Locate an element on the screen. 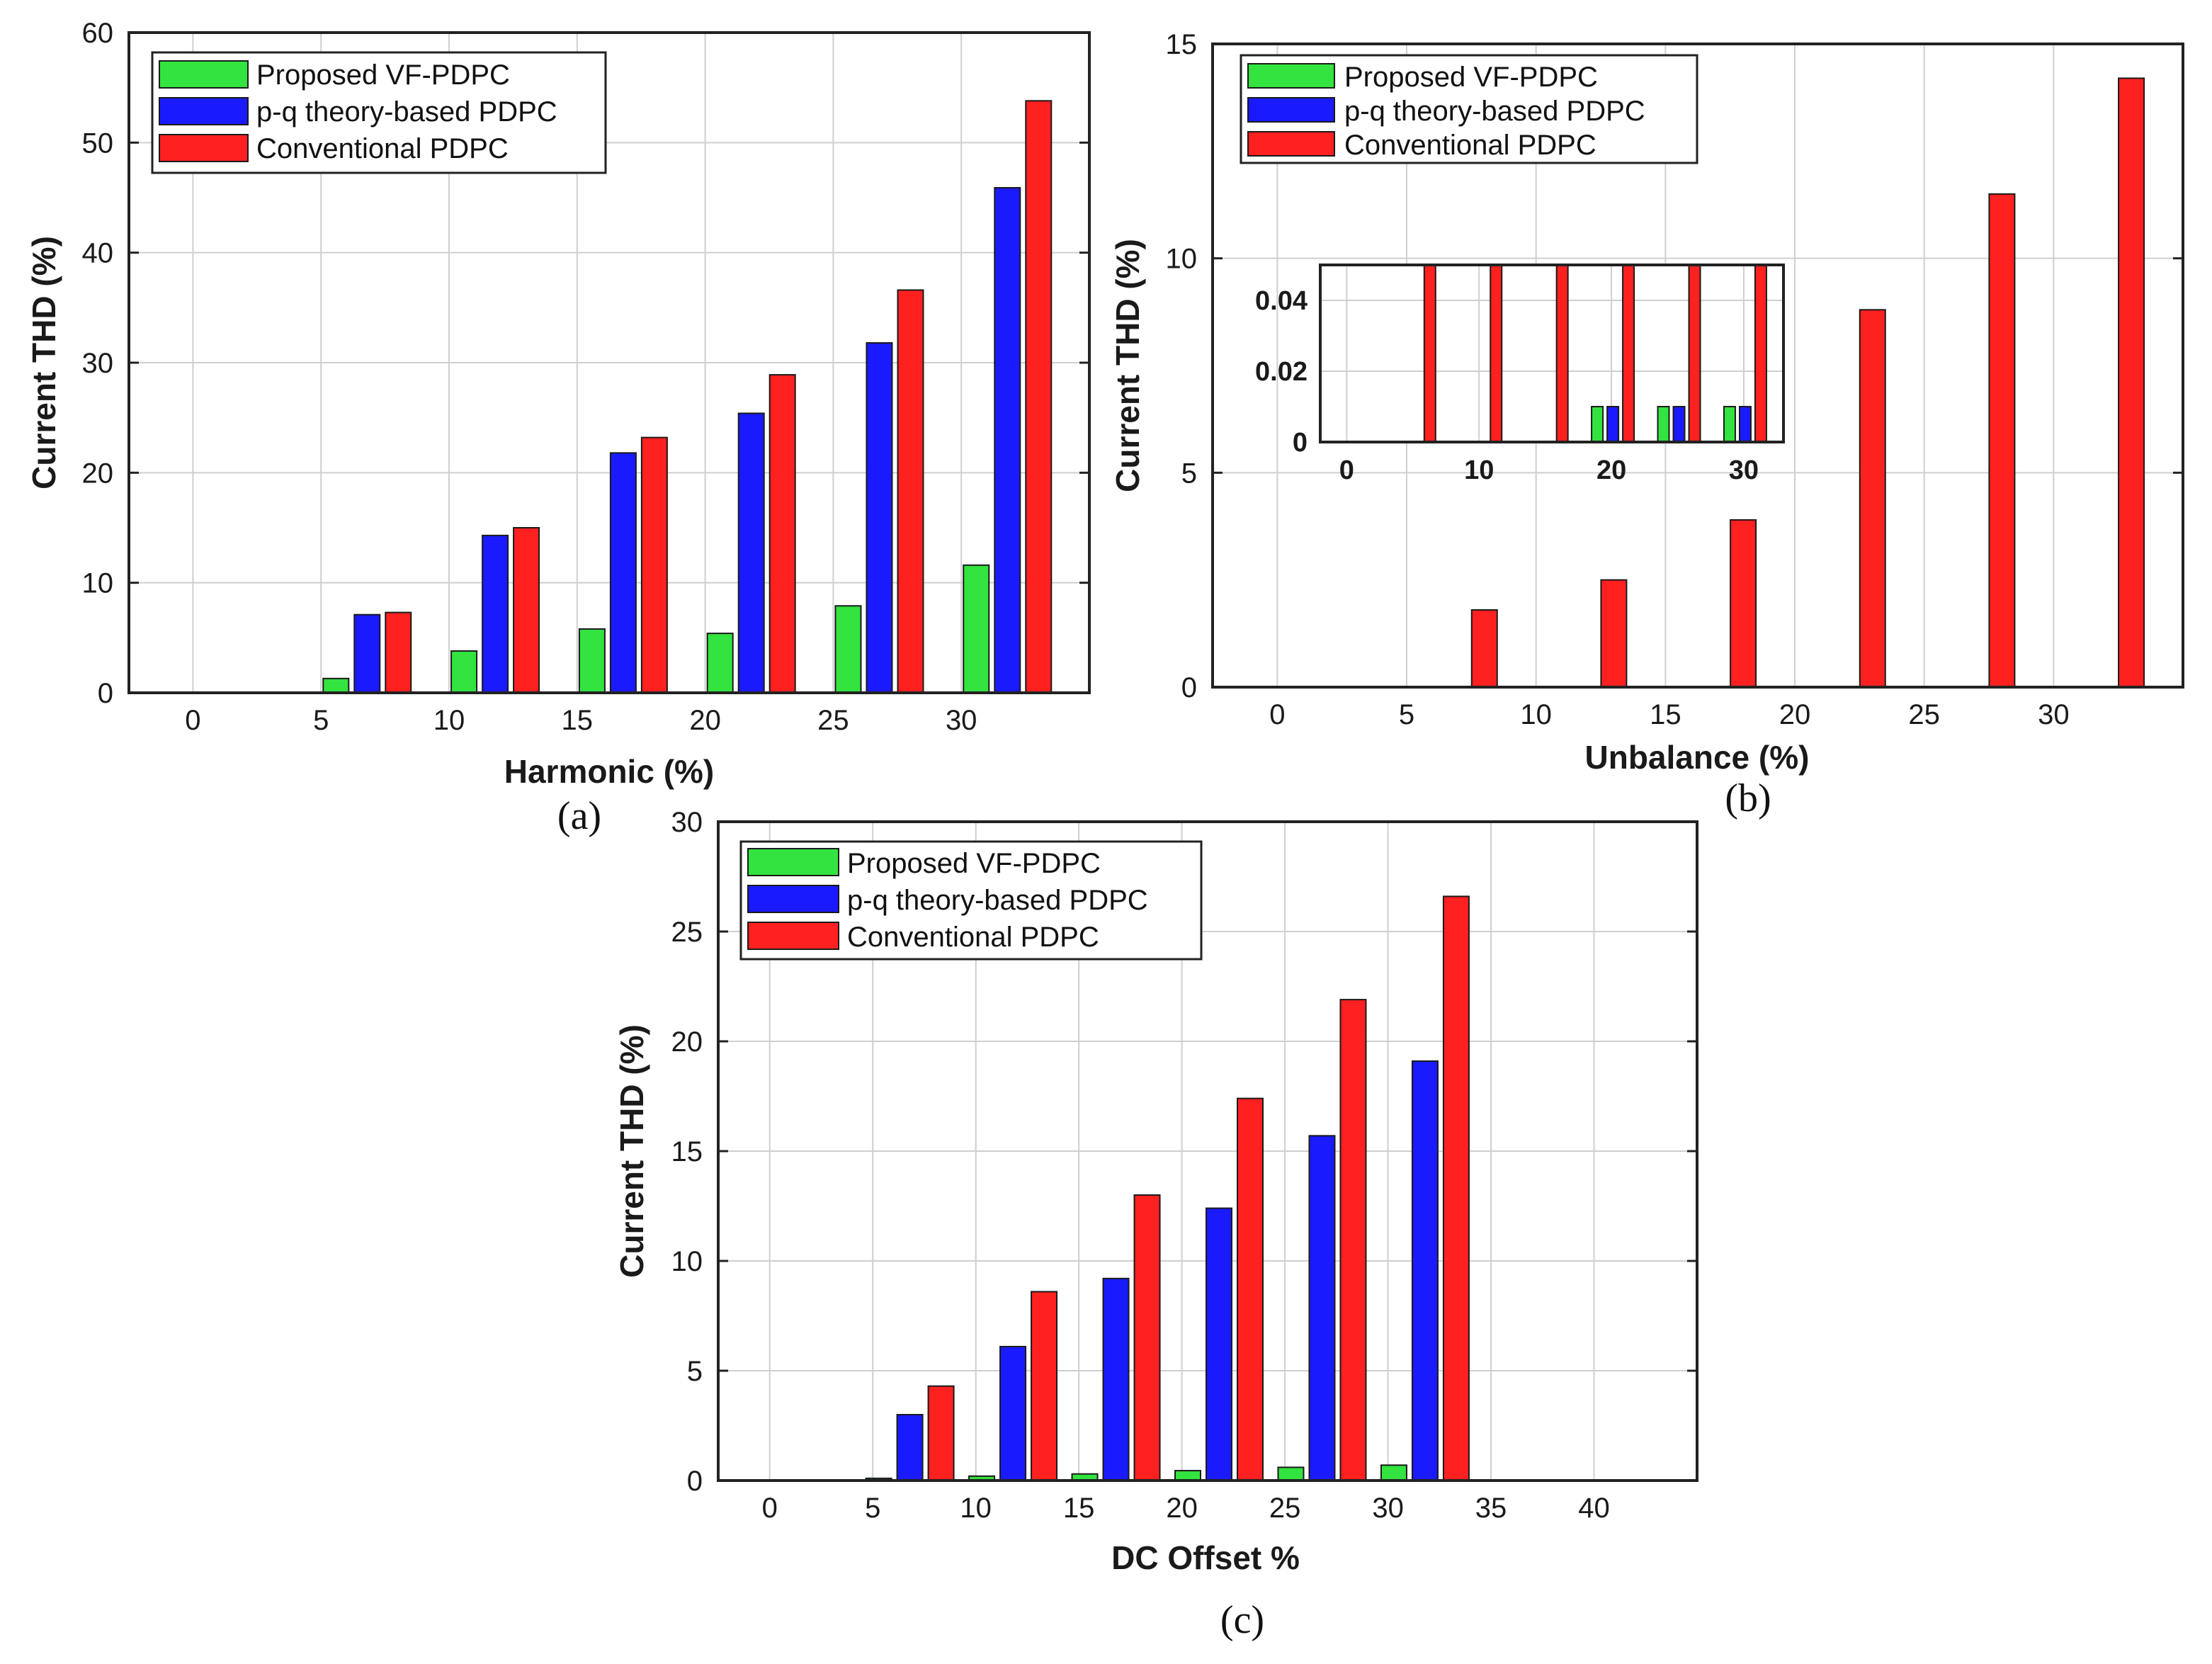 The image size is (2212, 1664). y-tick-label: 5 is located at coordinates (1189, 473).